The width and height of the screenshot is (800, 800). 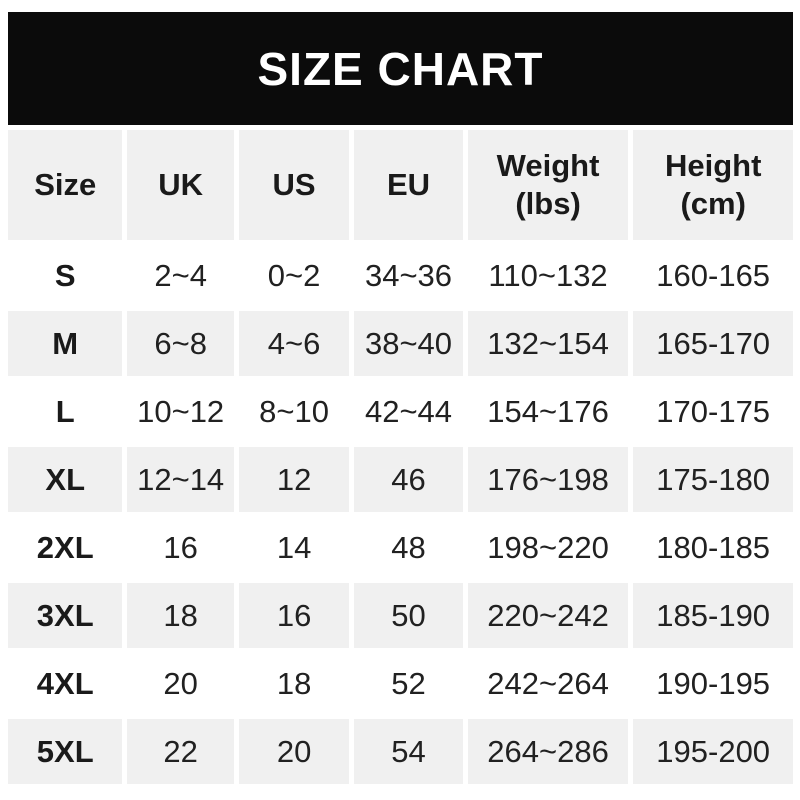 I want to click on eu-cell: 48, so click(x=408, y=547).